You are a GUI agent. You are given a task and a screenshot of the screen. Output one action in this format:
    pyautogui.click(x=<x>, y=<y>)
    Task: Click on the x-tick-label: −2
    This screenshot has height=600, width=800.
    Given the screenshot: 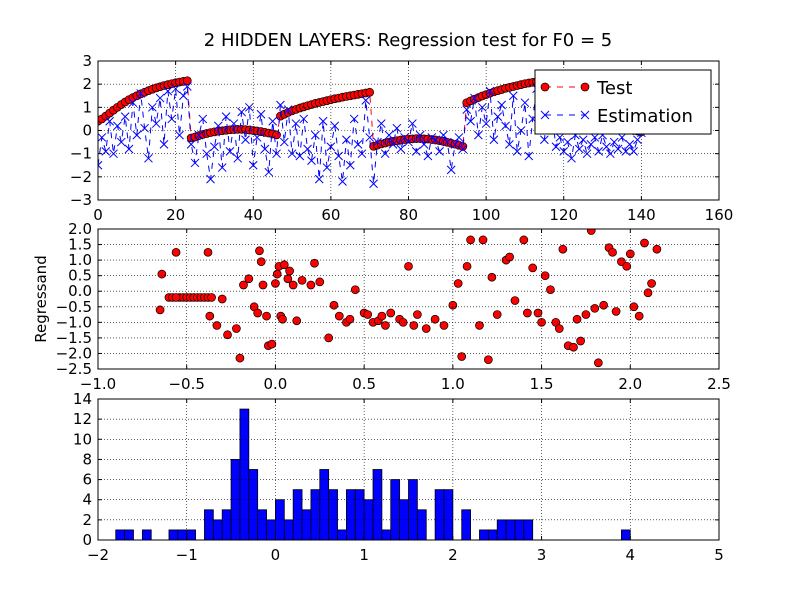 What is the action you would take?
    pyautogui.click(x=98, y=555)
    